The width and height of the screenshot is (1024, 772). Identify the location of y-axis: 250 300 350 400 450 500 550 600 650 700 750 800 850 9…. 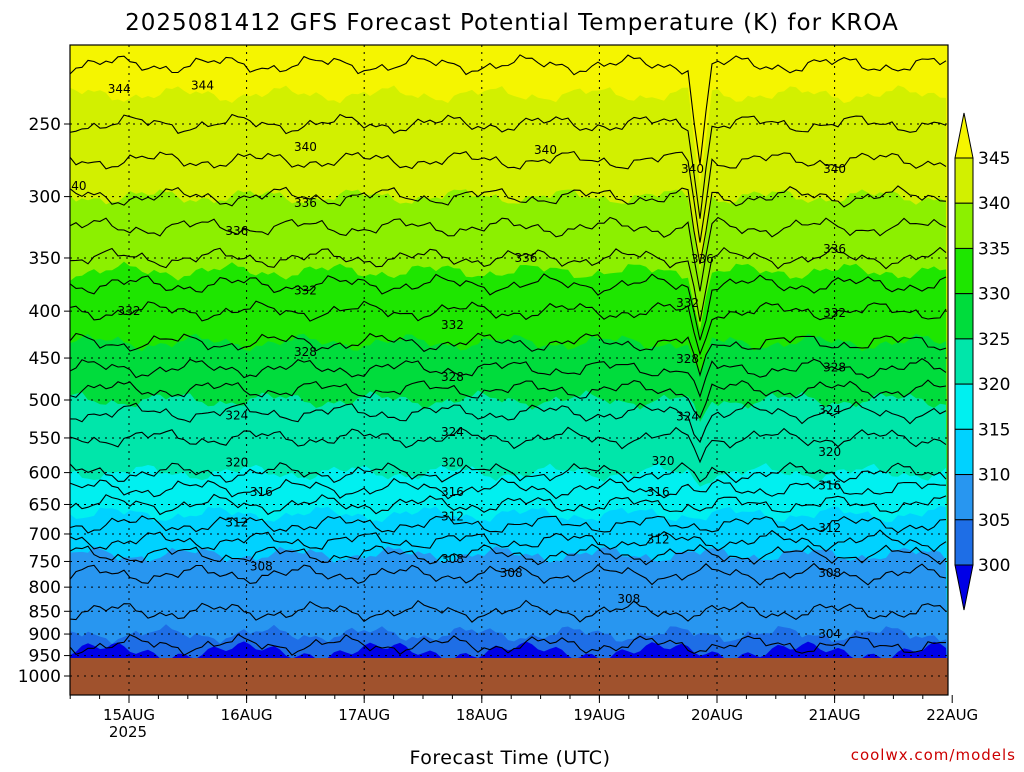
(44, 401).